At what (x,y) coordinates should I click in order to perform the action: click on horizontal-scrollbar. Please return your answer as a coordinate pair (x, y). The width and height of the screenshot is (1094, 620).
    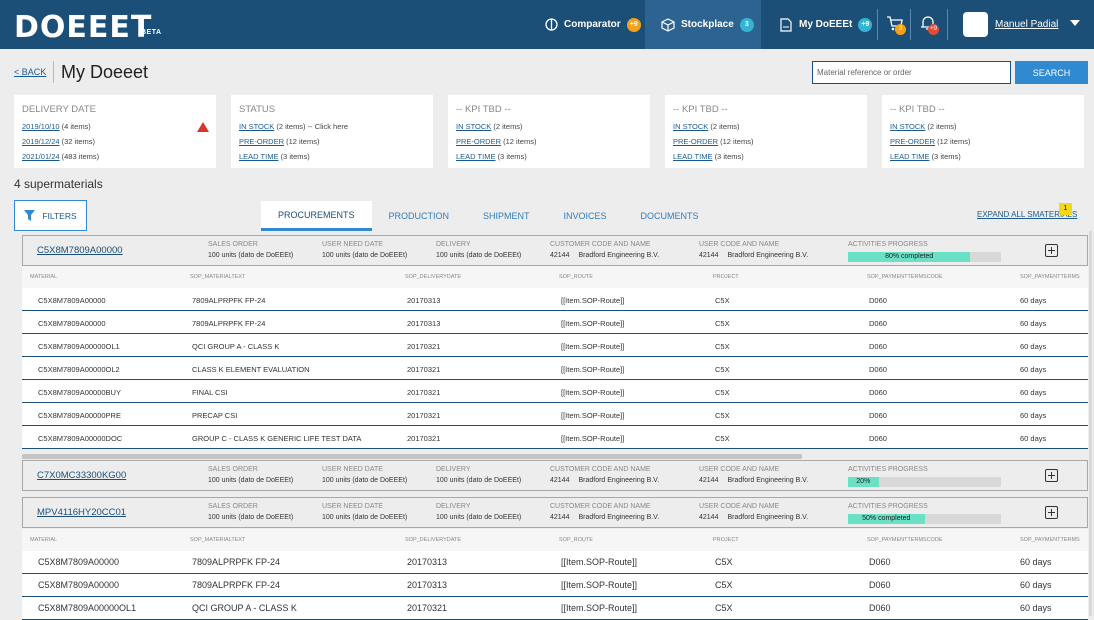
    Looking at the image, I should click on (412, 456).